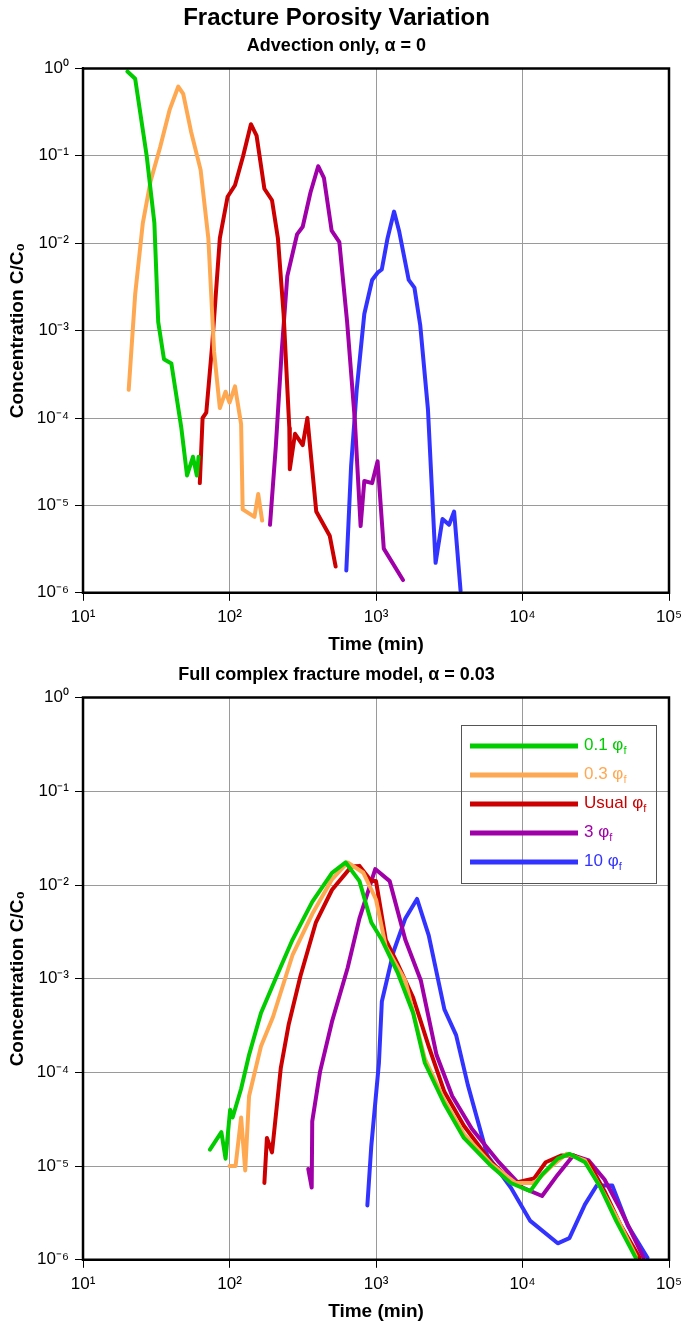 The width and height of the screenshot is (689, 1327). Describe the element at coordinates (336, 673) in the screenshot. I see `chart-title: Full complex fracture model, α = 0.03` at that location.